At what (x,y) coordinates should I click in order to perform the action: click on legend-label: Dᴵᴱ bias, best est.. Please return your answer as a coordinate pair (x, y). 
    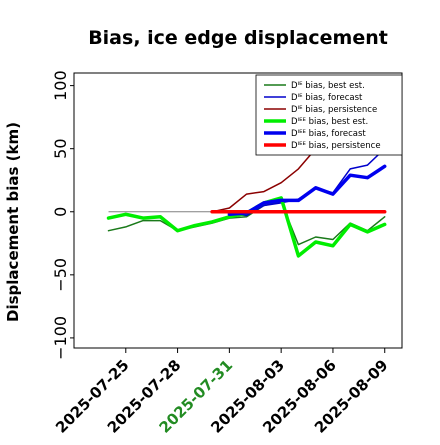
    Looking at the image, I should click on (328, 86).